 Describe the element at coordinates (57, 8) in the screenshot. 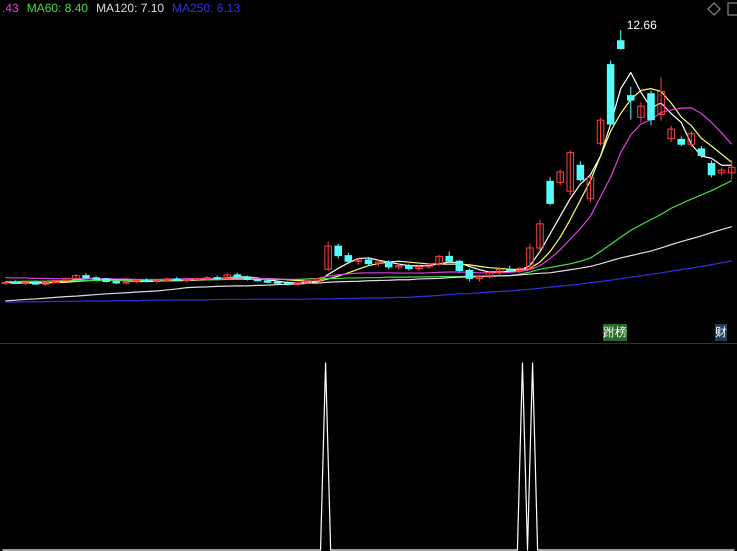

I see `text: MA60: 8.40` at that location.